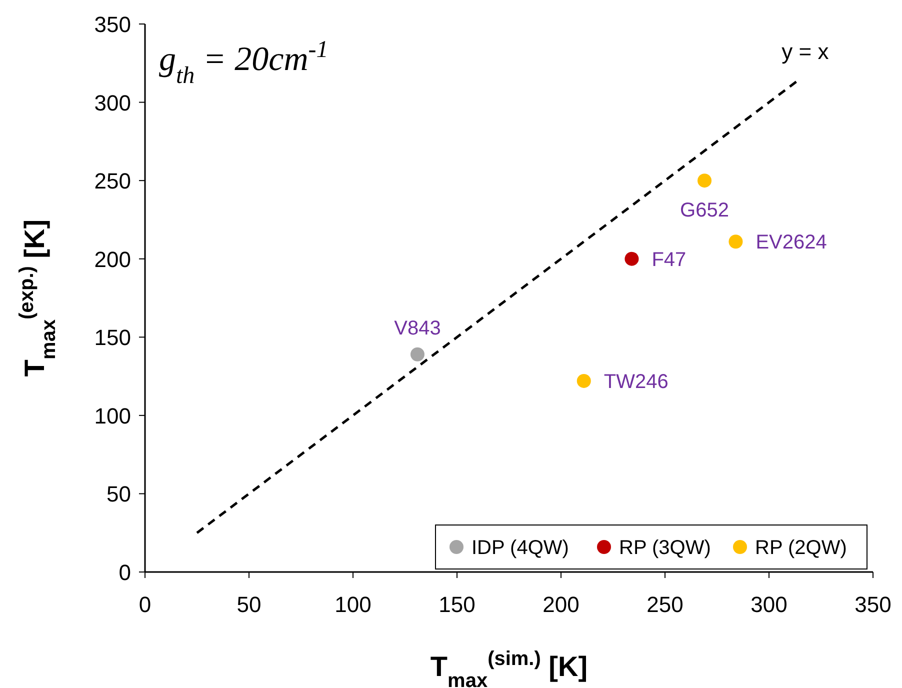 The height and width of the screenshot is (688, 902). I want to click on y-tick-label: 350, so click(112, 24).